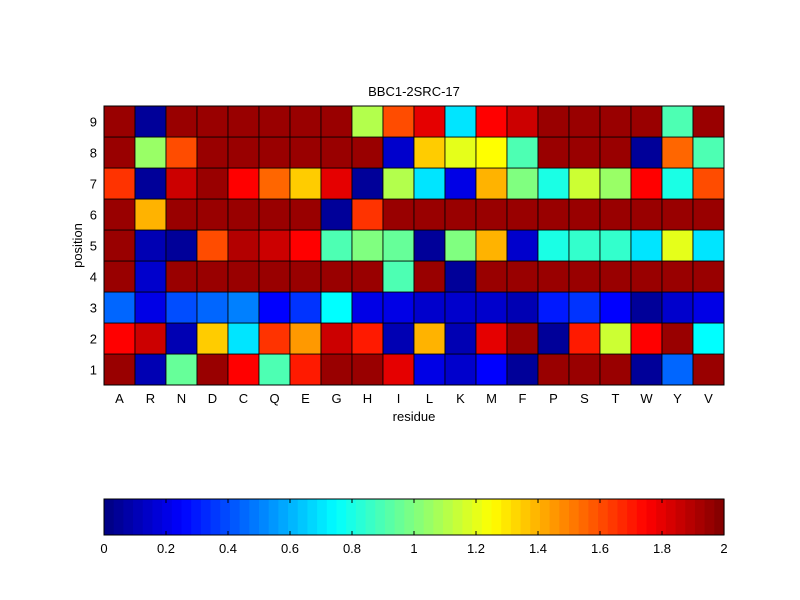 Image resolution: width=800 pixels, height=600 pixels. I want to click on heatmap-cell-2-V, so click(708, 338).